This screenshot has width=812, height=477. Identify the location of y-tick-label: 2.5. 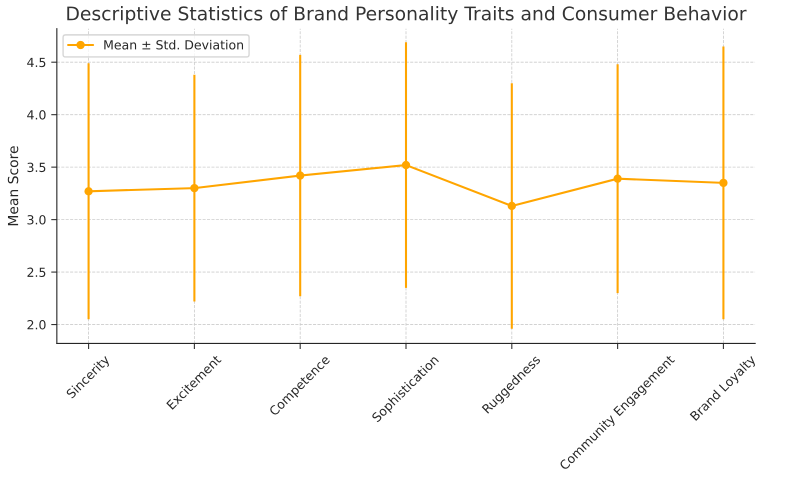
(36, 273).